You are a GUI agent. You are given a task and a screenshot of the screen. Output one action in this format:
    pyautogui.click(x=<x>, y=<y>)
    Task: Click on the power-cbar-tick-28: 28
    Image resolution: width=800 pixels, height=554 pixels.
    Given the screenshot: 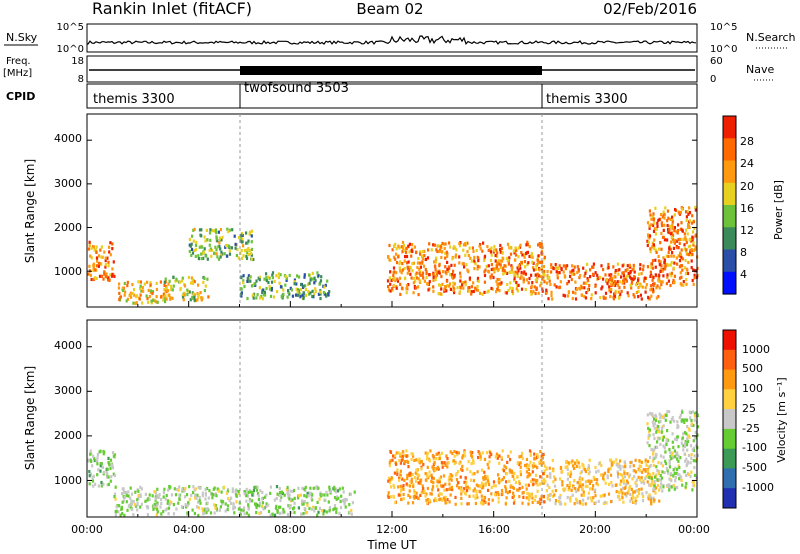 What is the action you would take?
    pyautogui.click(x=747, y=141)
    